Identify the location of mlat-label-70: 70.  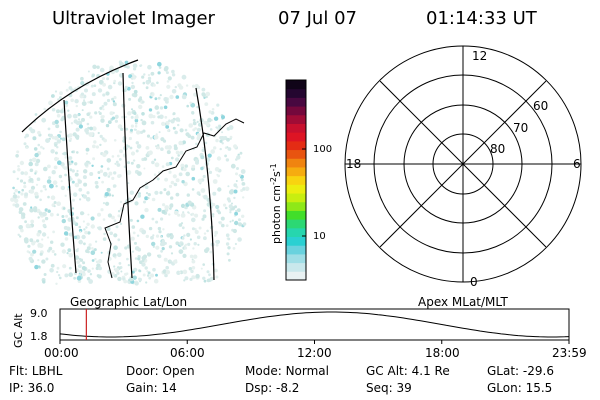
(520, 128).